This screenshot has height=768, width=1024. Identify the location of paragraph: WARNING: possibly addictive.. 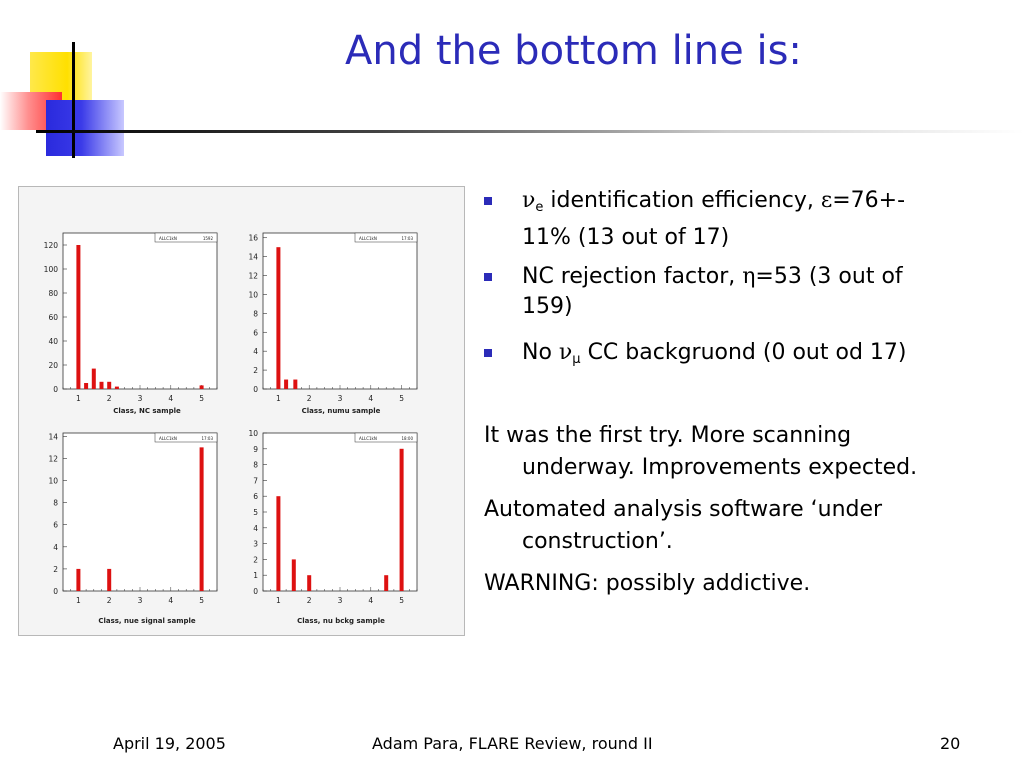
(744, 584).